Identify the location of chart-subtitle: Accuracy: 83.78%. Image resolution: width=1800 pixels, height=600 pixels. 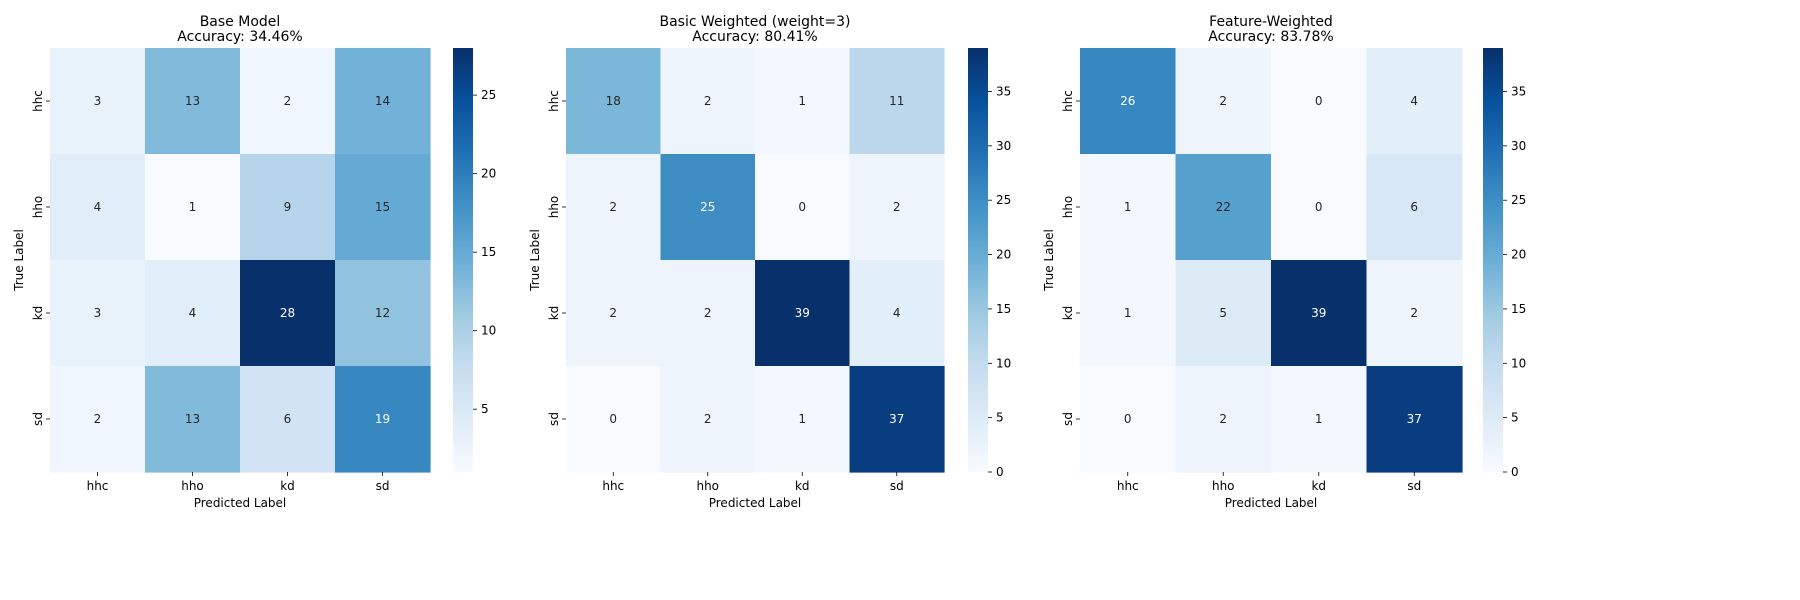
(1270, 37).